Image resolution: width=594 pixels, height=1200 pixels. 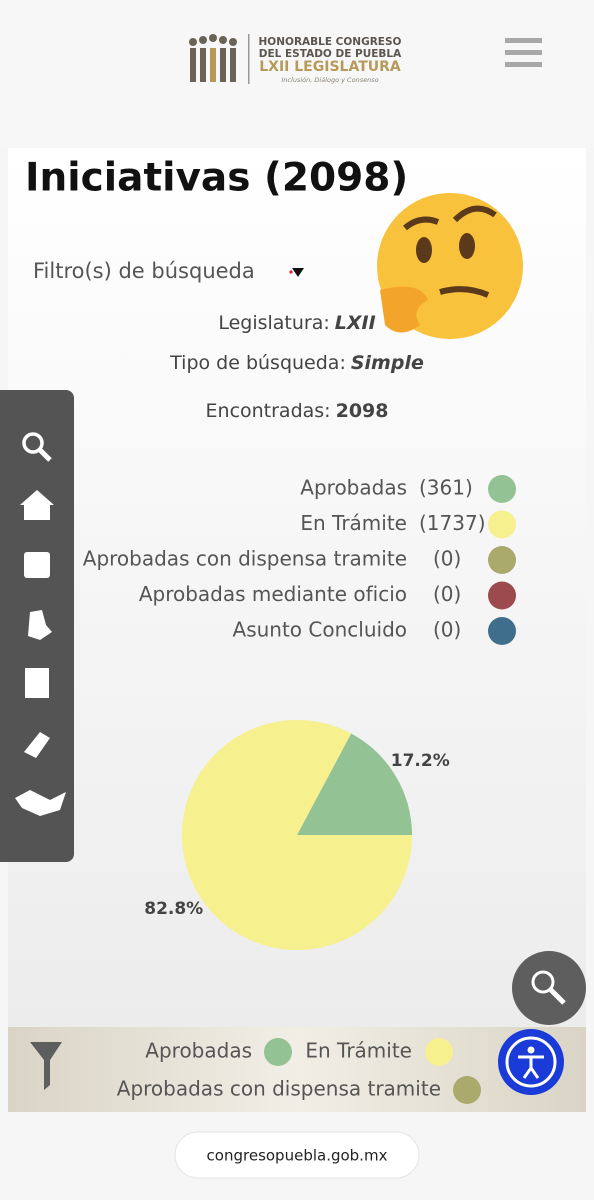 I want to click on detail-value: 2098, so click(x=362, y=411).